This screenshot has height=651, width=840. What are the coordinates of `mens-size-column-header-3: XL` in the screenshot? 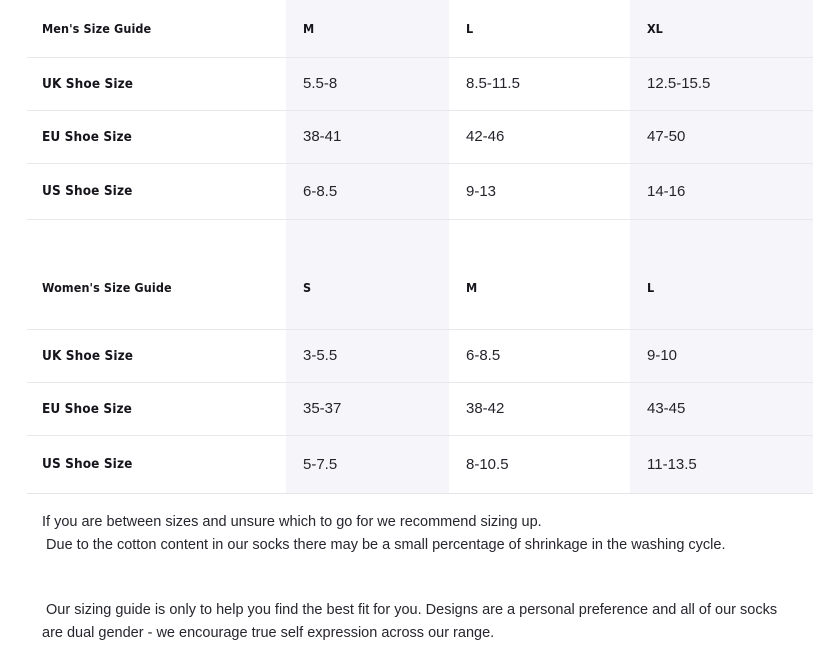 It's located at (721, 29).